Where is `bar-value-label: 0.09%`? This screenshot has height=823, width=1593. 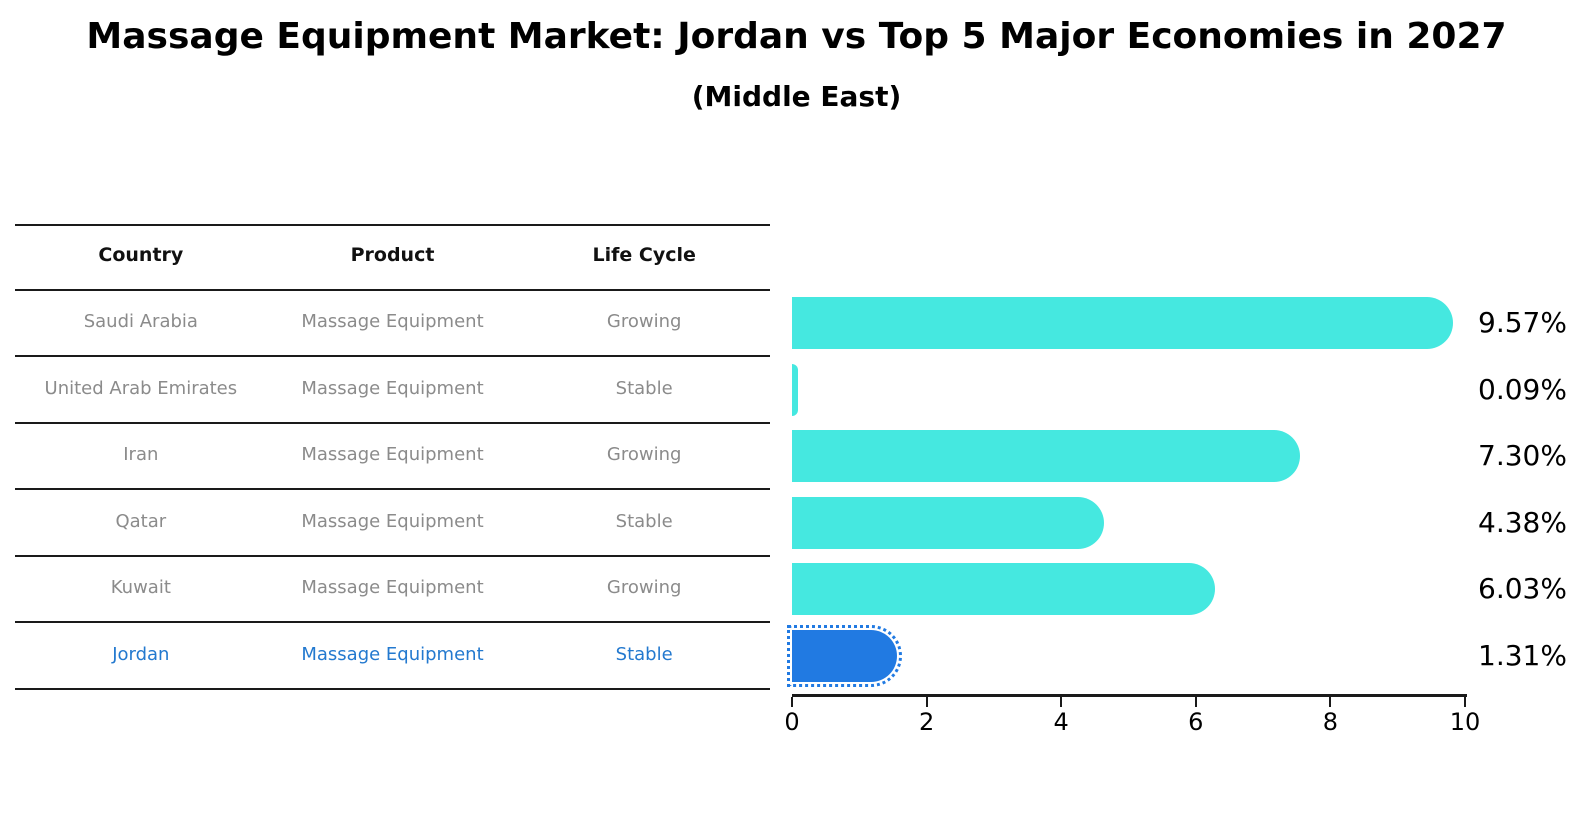
bar-value-label: 0.09% is located at coordinates (1522, 389).